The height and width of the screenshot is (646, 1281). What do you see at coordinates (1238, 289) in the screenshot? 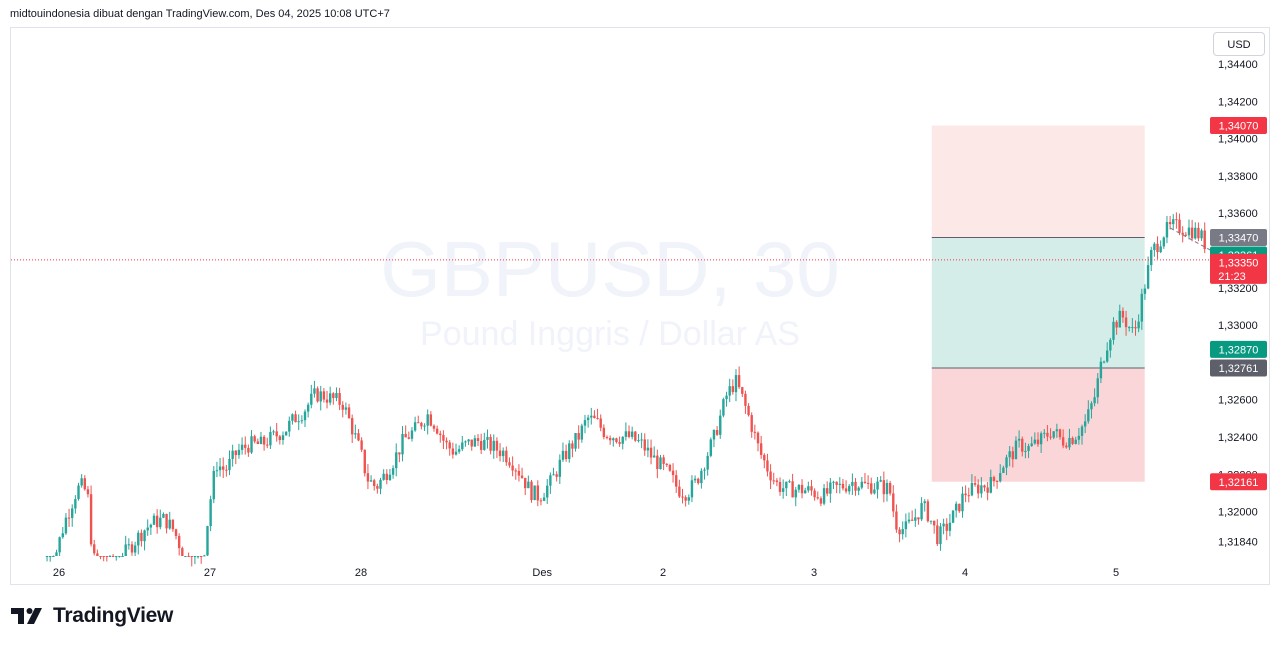
I see `price-tick-label: 1,33200` at bounding box center [1238, 289].